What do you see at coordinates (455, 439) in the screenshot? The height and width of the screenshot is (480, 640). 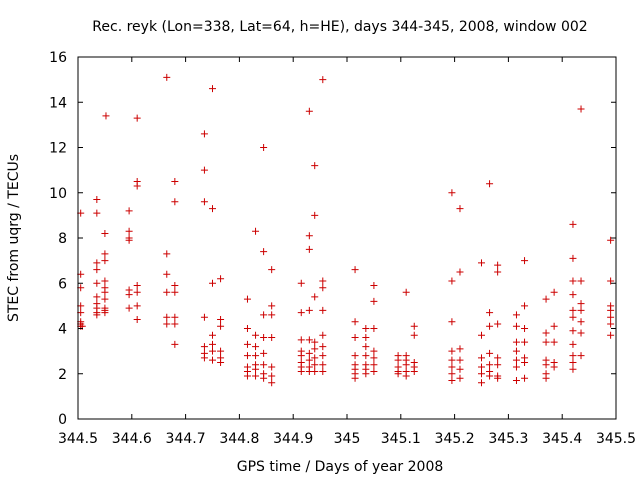 I see `x-tick-label: 345.2` at bounding box center [455, 439].